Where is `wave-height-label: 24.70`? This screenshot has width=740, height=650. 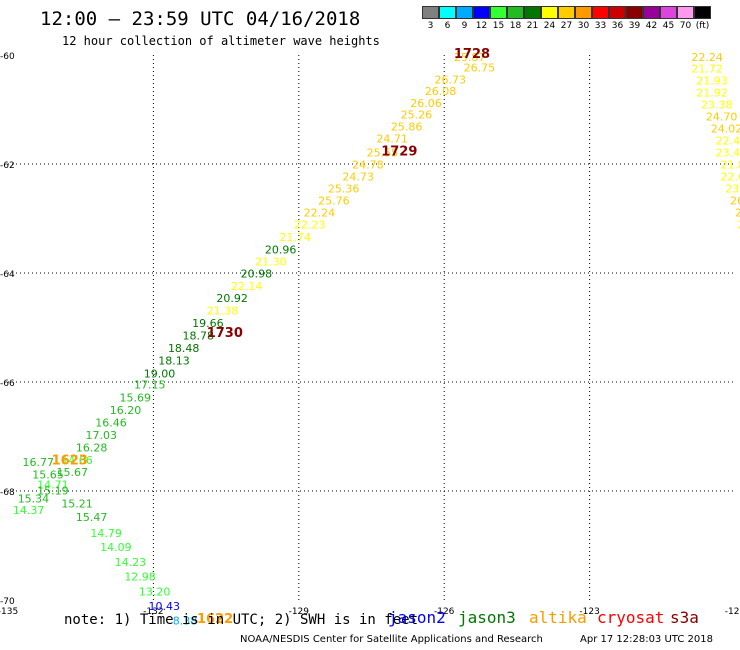 wave-height-label: 24.70 is located at coordinates (722, 117).